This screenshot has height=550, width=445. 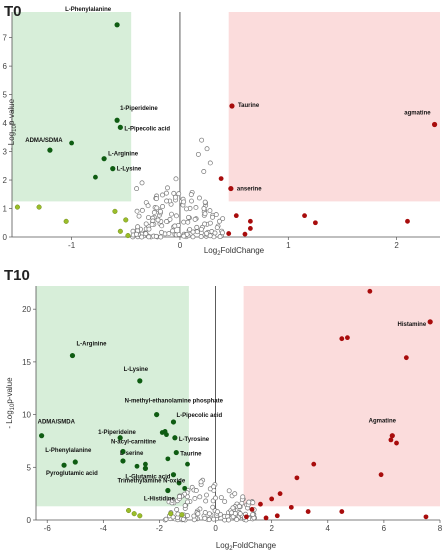 I want to click on point-annotation: L-Histidine, so click(x=160, y=499).